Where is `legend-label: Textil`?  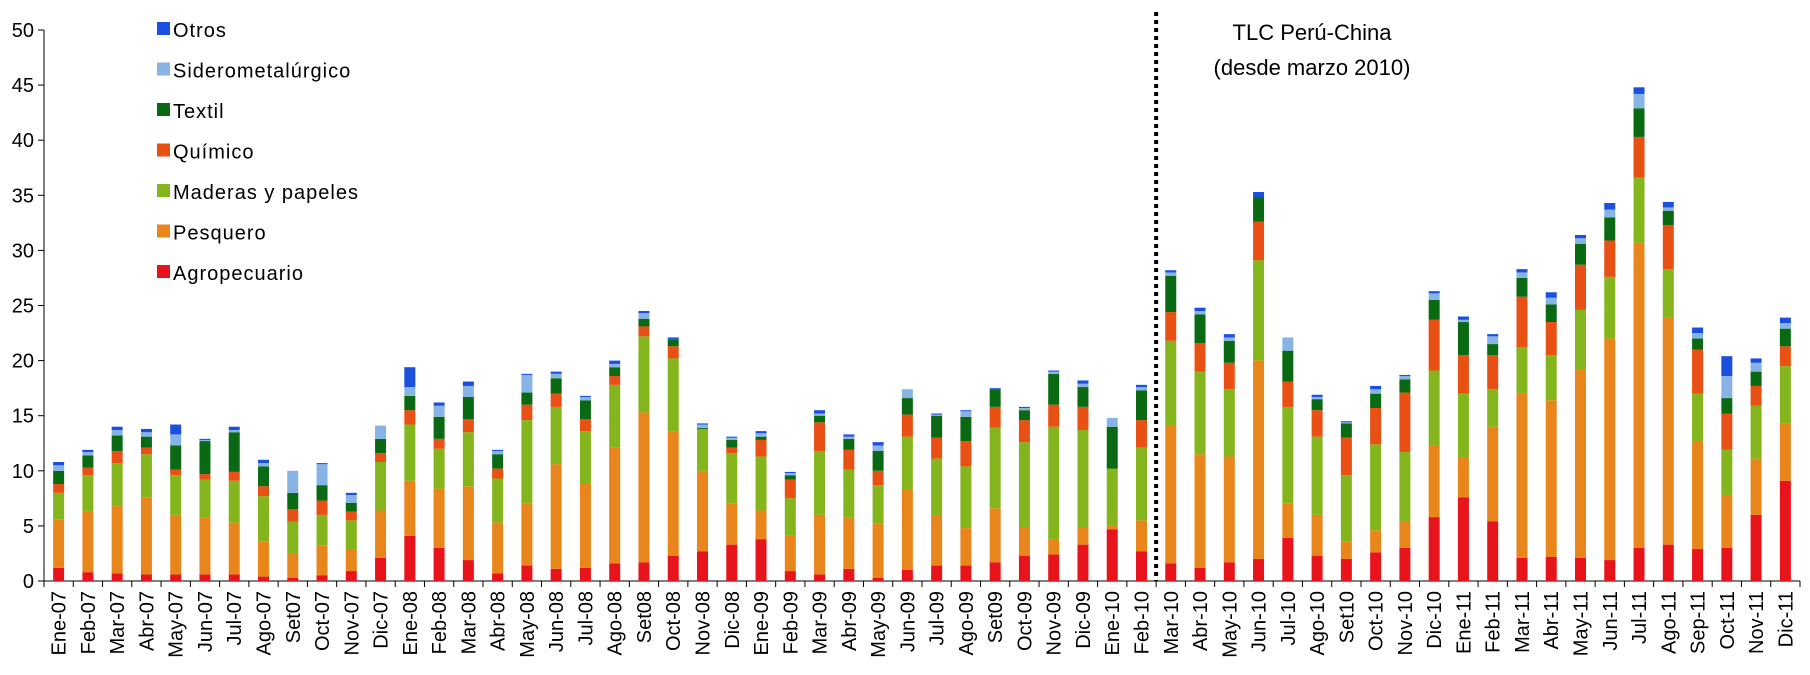 legend-label: Textil is located at coordinates (199, 112).